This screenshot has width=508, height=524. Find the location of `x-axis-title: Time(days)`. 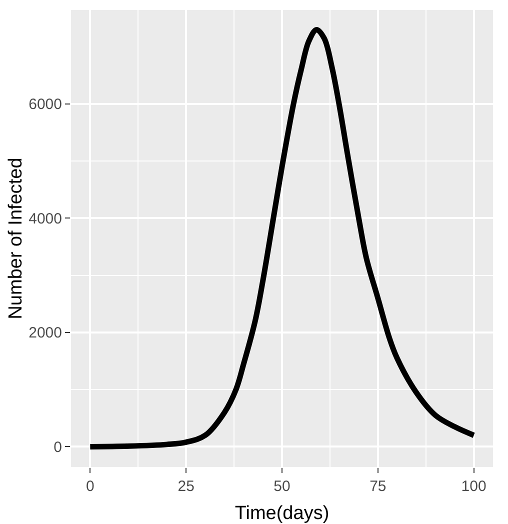

x-axis-title: Time(days) is located at coordinates (282, 513).